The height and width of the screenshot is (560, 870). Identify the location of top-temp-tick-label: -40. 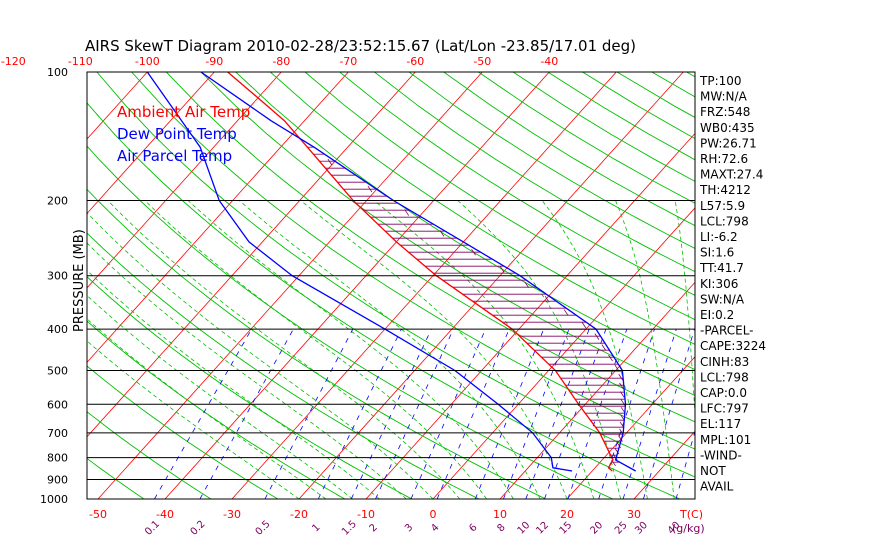
(549, 61).